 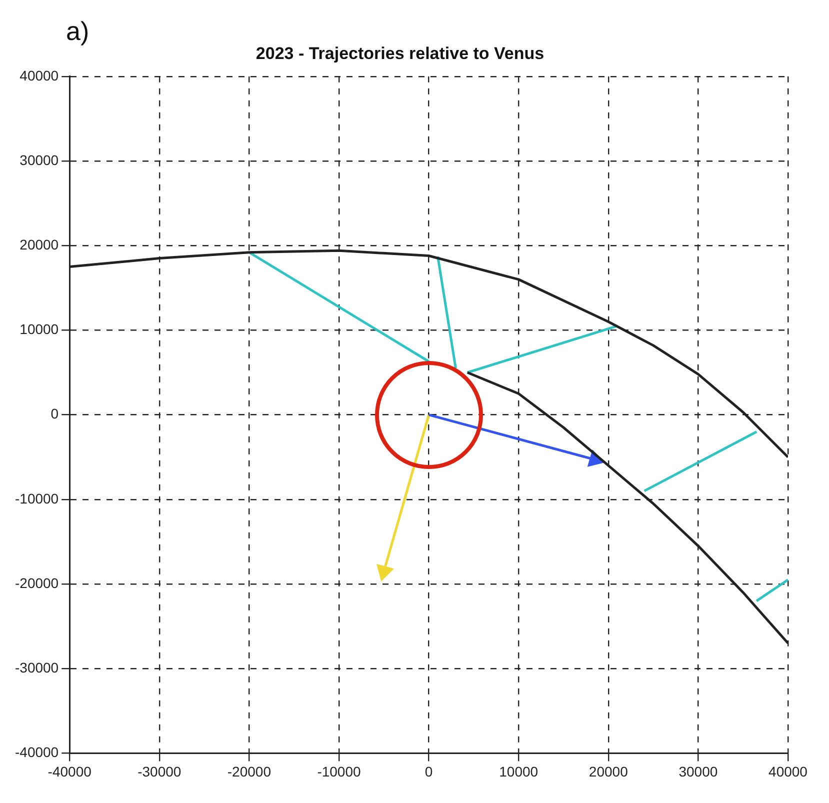 I want to click on y-tick-label: 30000, so click(x=39, y=160).